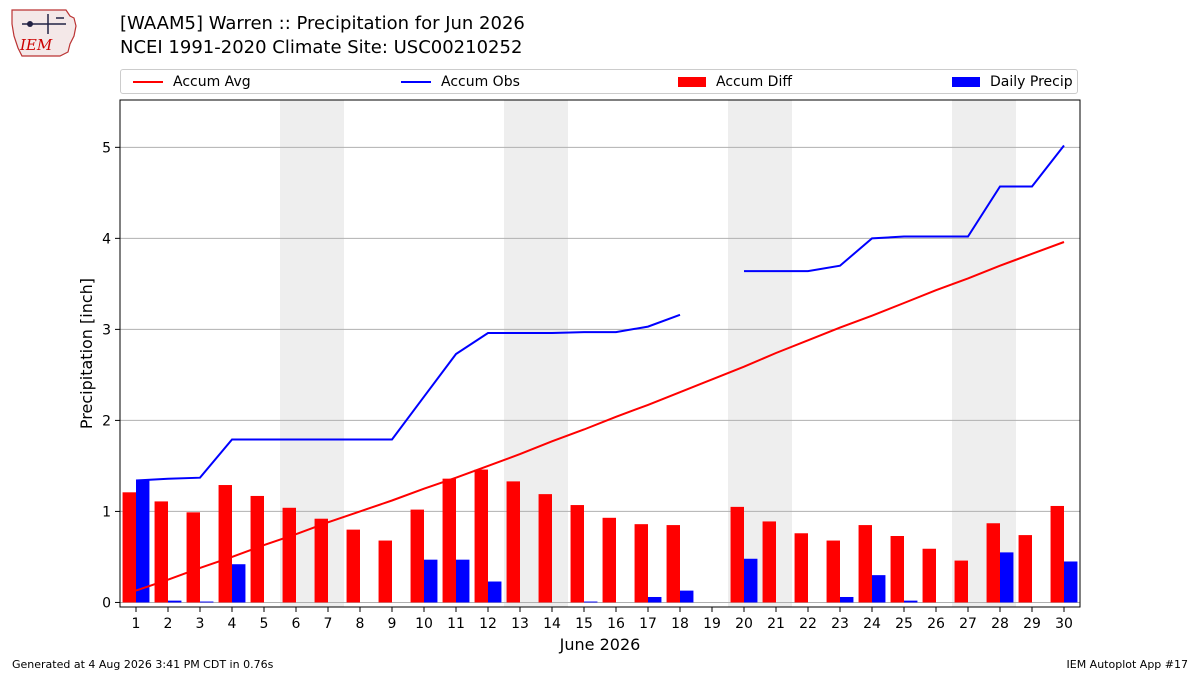 Image resolution: width=1200 pixels, height=675 pixels. Describe the element at coordinates (36, 45) in the screenshot. I see `logo-text: IEM` at that location.